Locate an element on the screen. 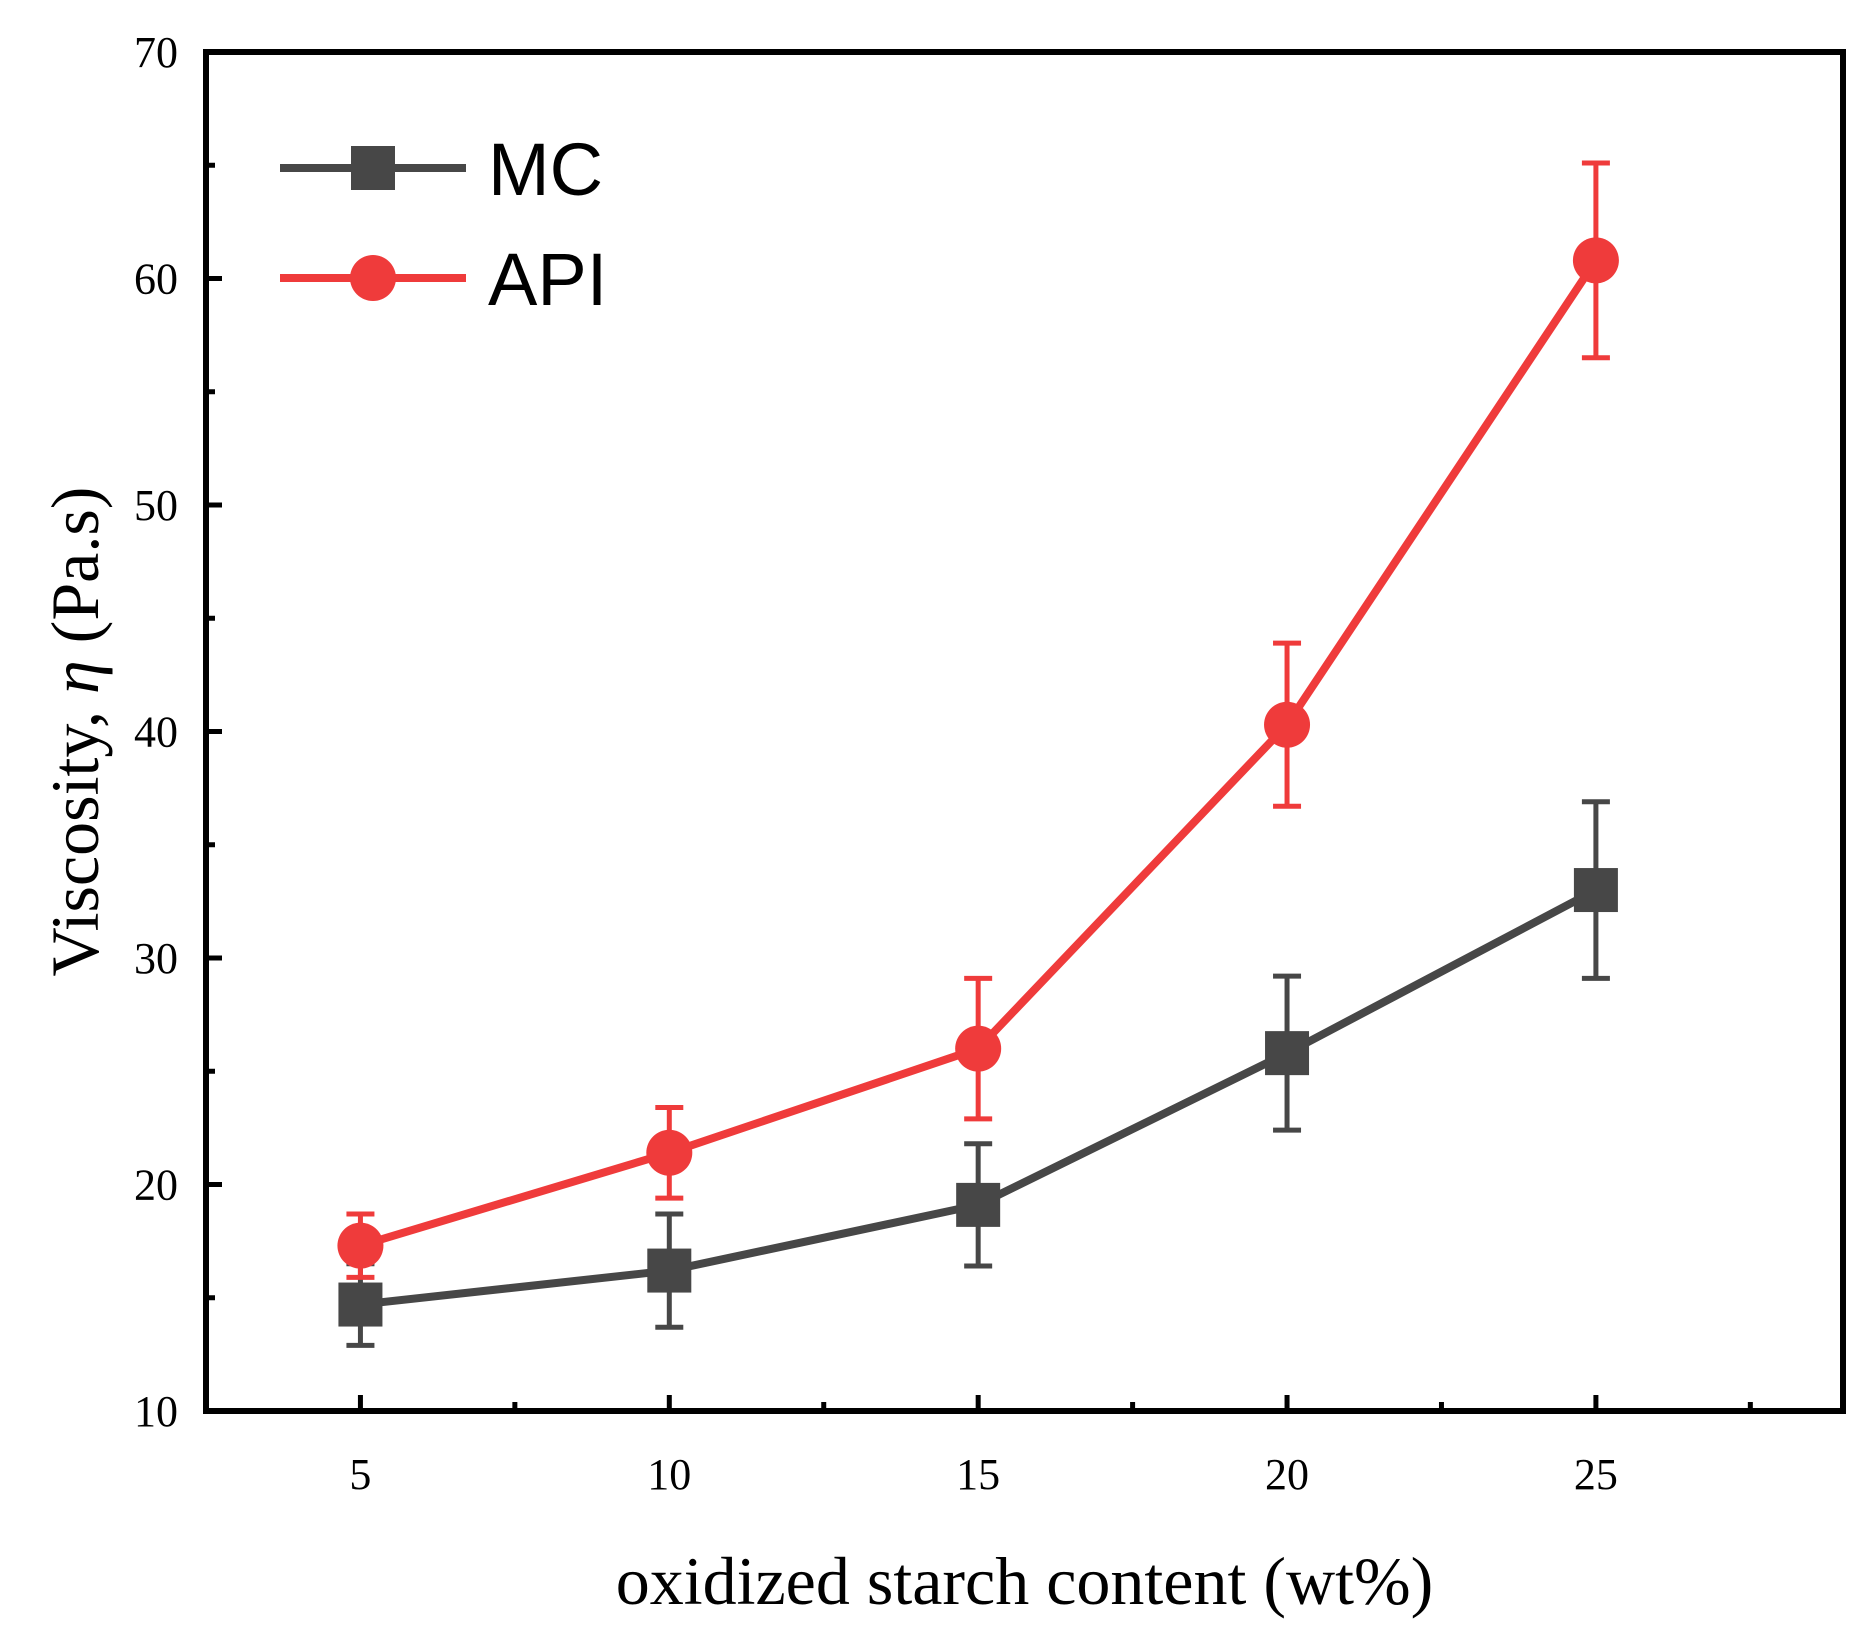  x-tick-label: 5 is located at coordinates (360, 1474).